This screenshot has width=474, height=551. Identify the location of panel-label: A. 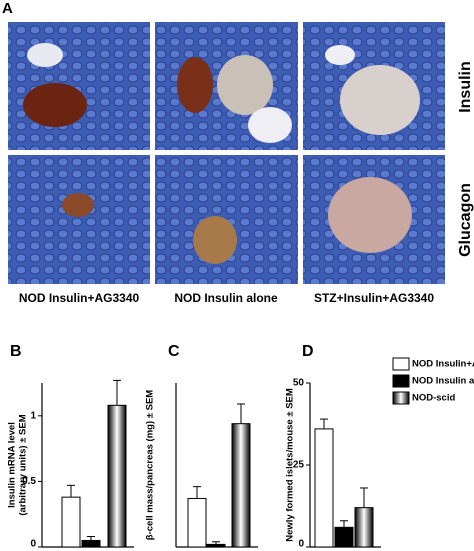
(7, 8).